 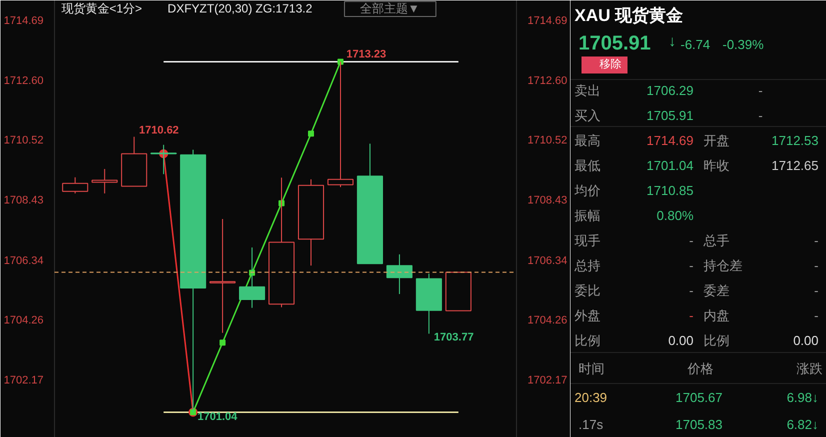 I want to click on annotation: 1710.62, so click(x=159, y=130).